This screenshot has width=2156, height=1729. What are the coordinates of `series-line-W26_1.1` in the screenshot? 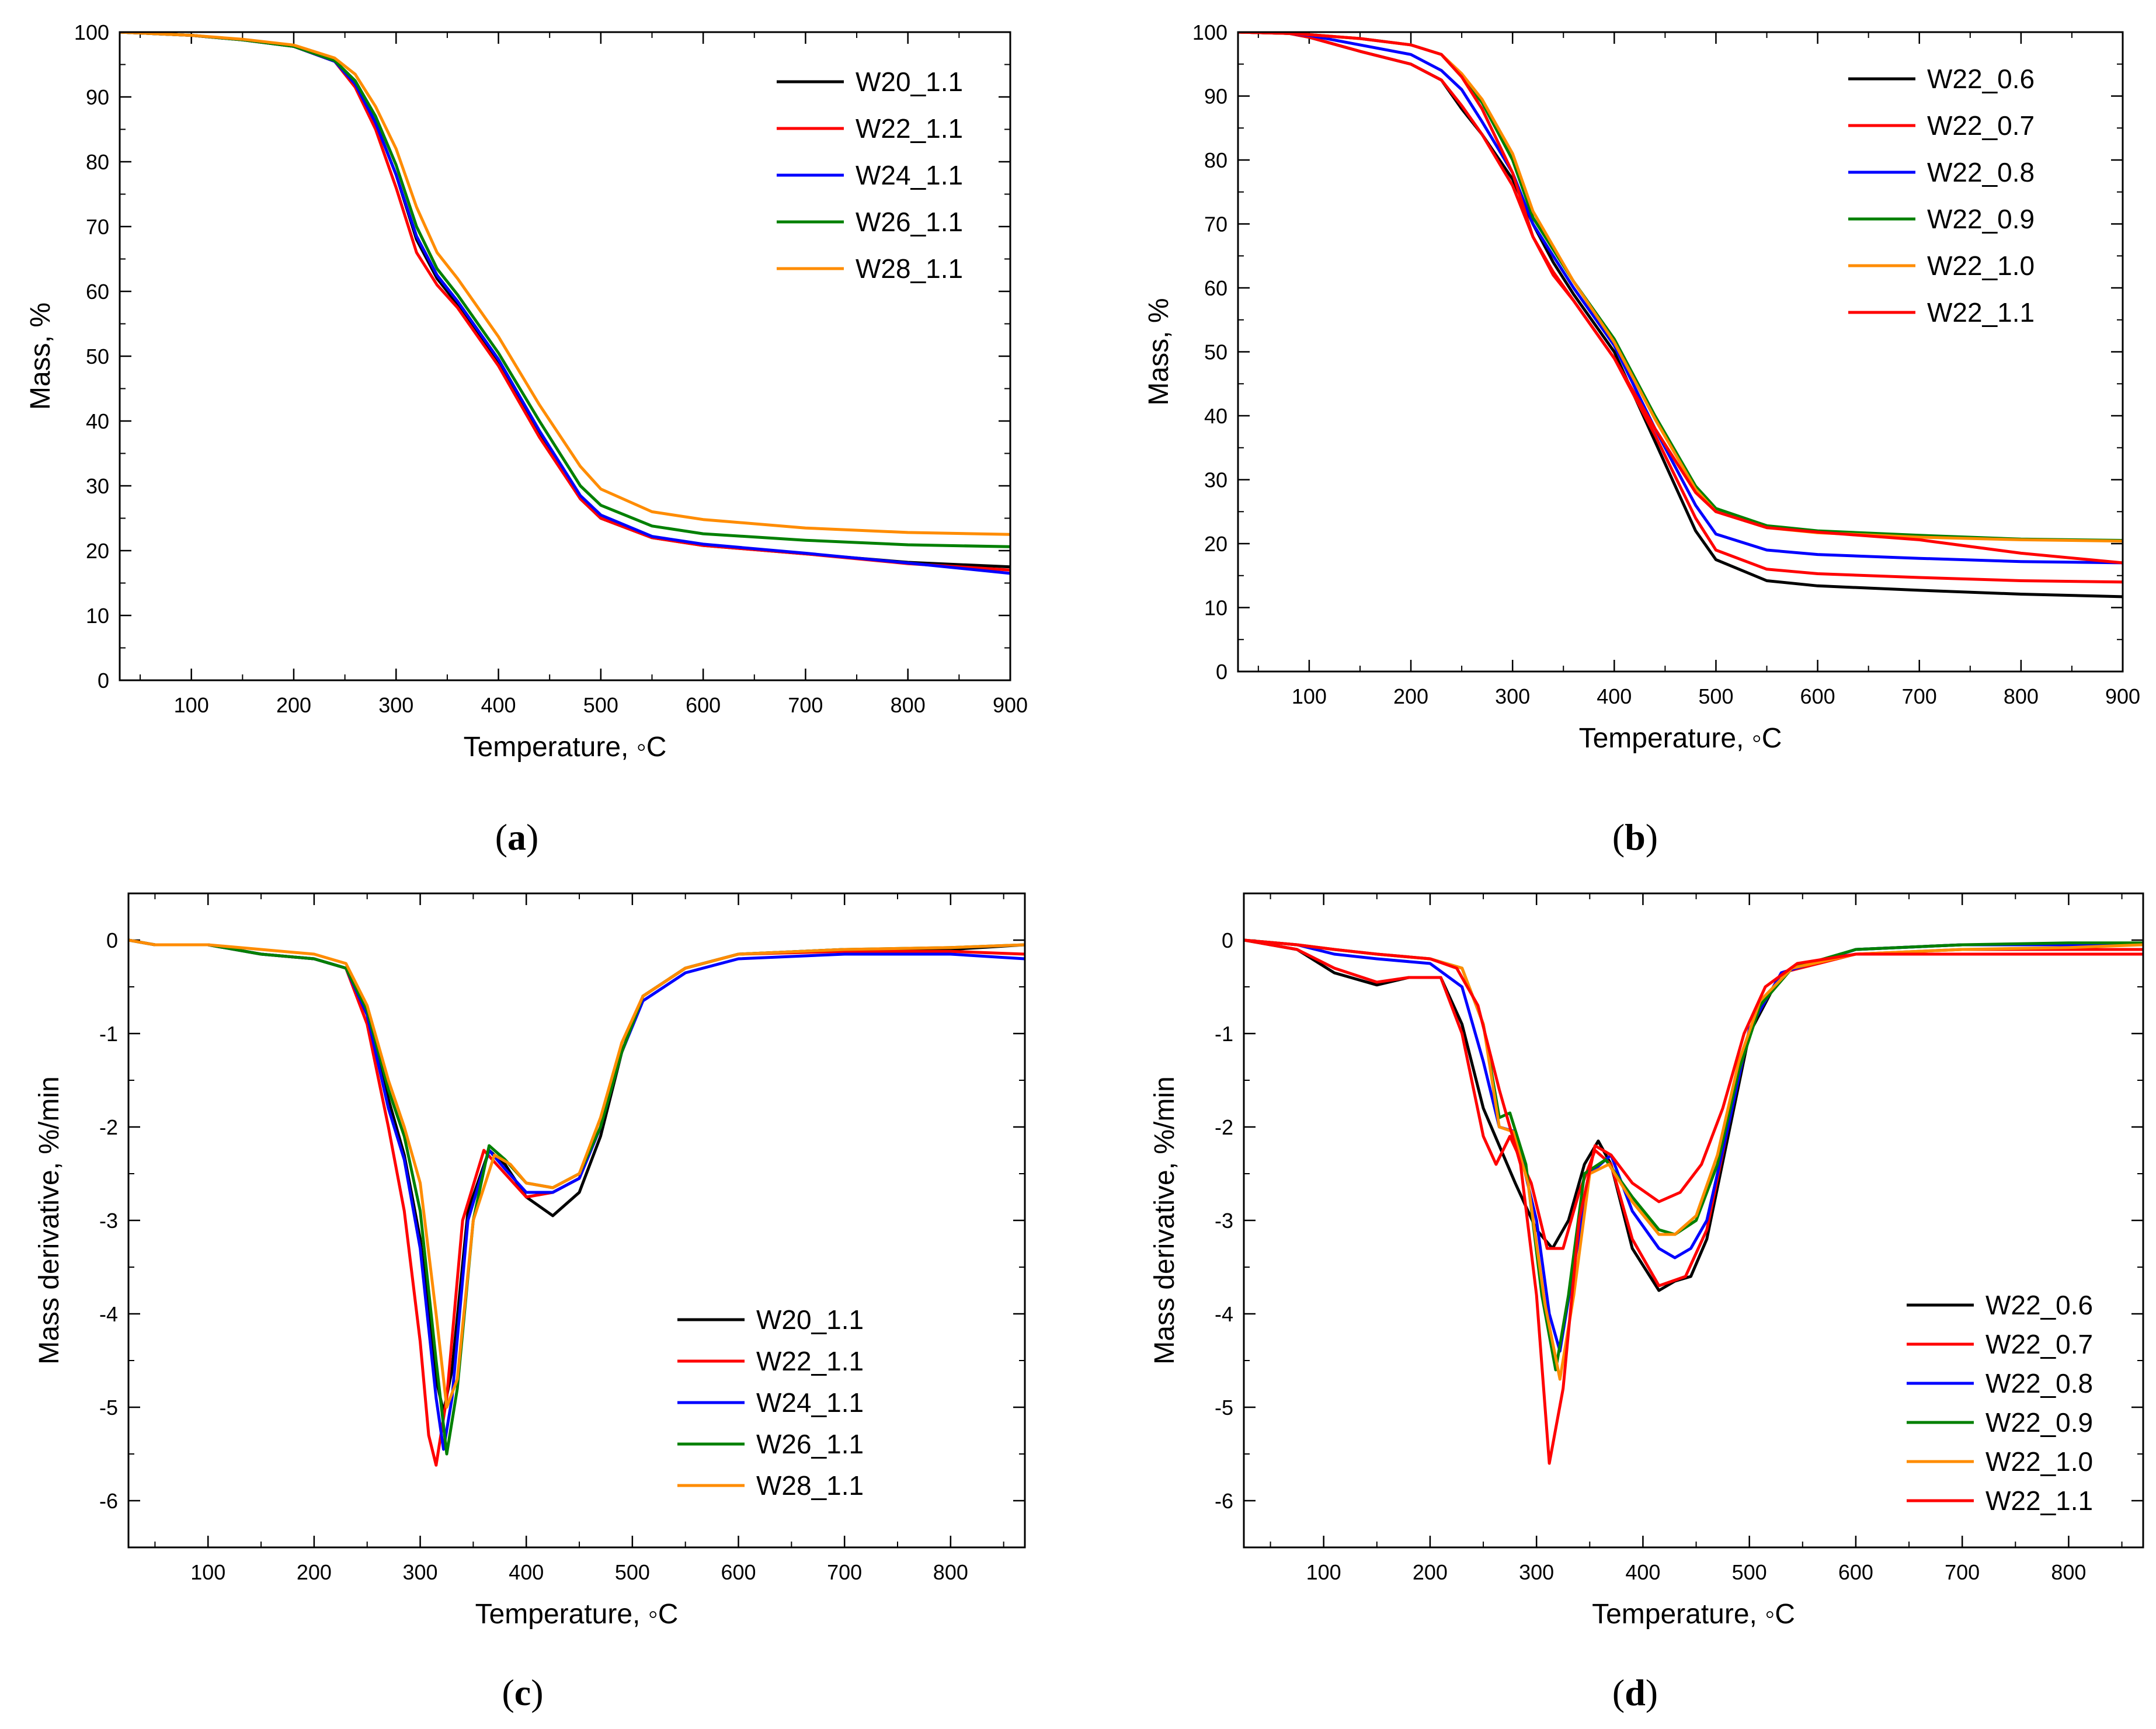 It's located at (576, 1197).